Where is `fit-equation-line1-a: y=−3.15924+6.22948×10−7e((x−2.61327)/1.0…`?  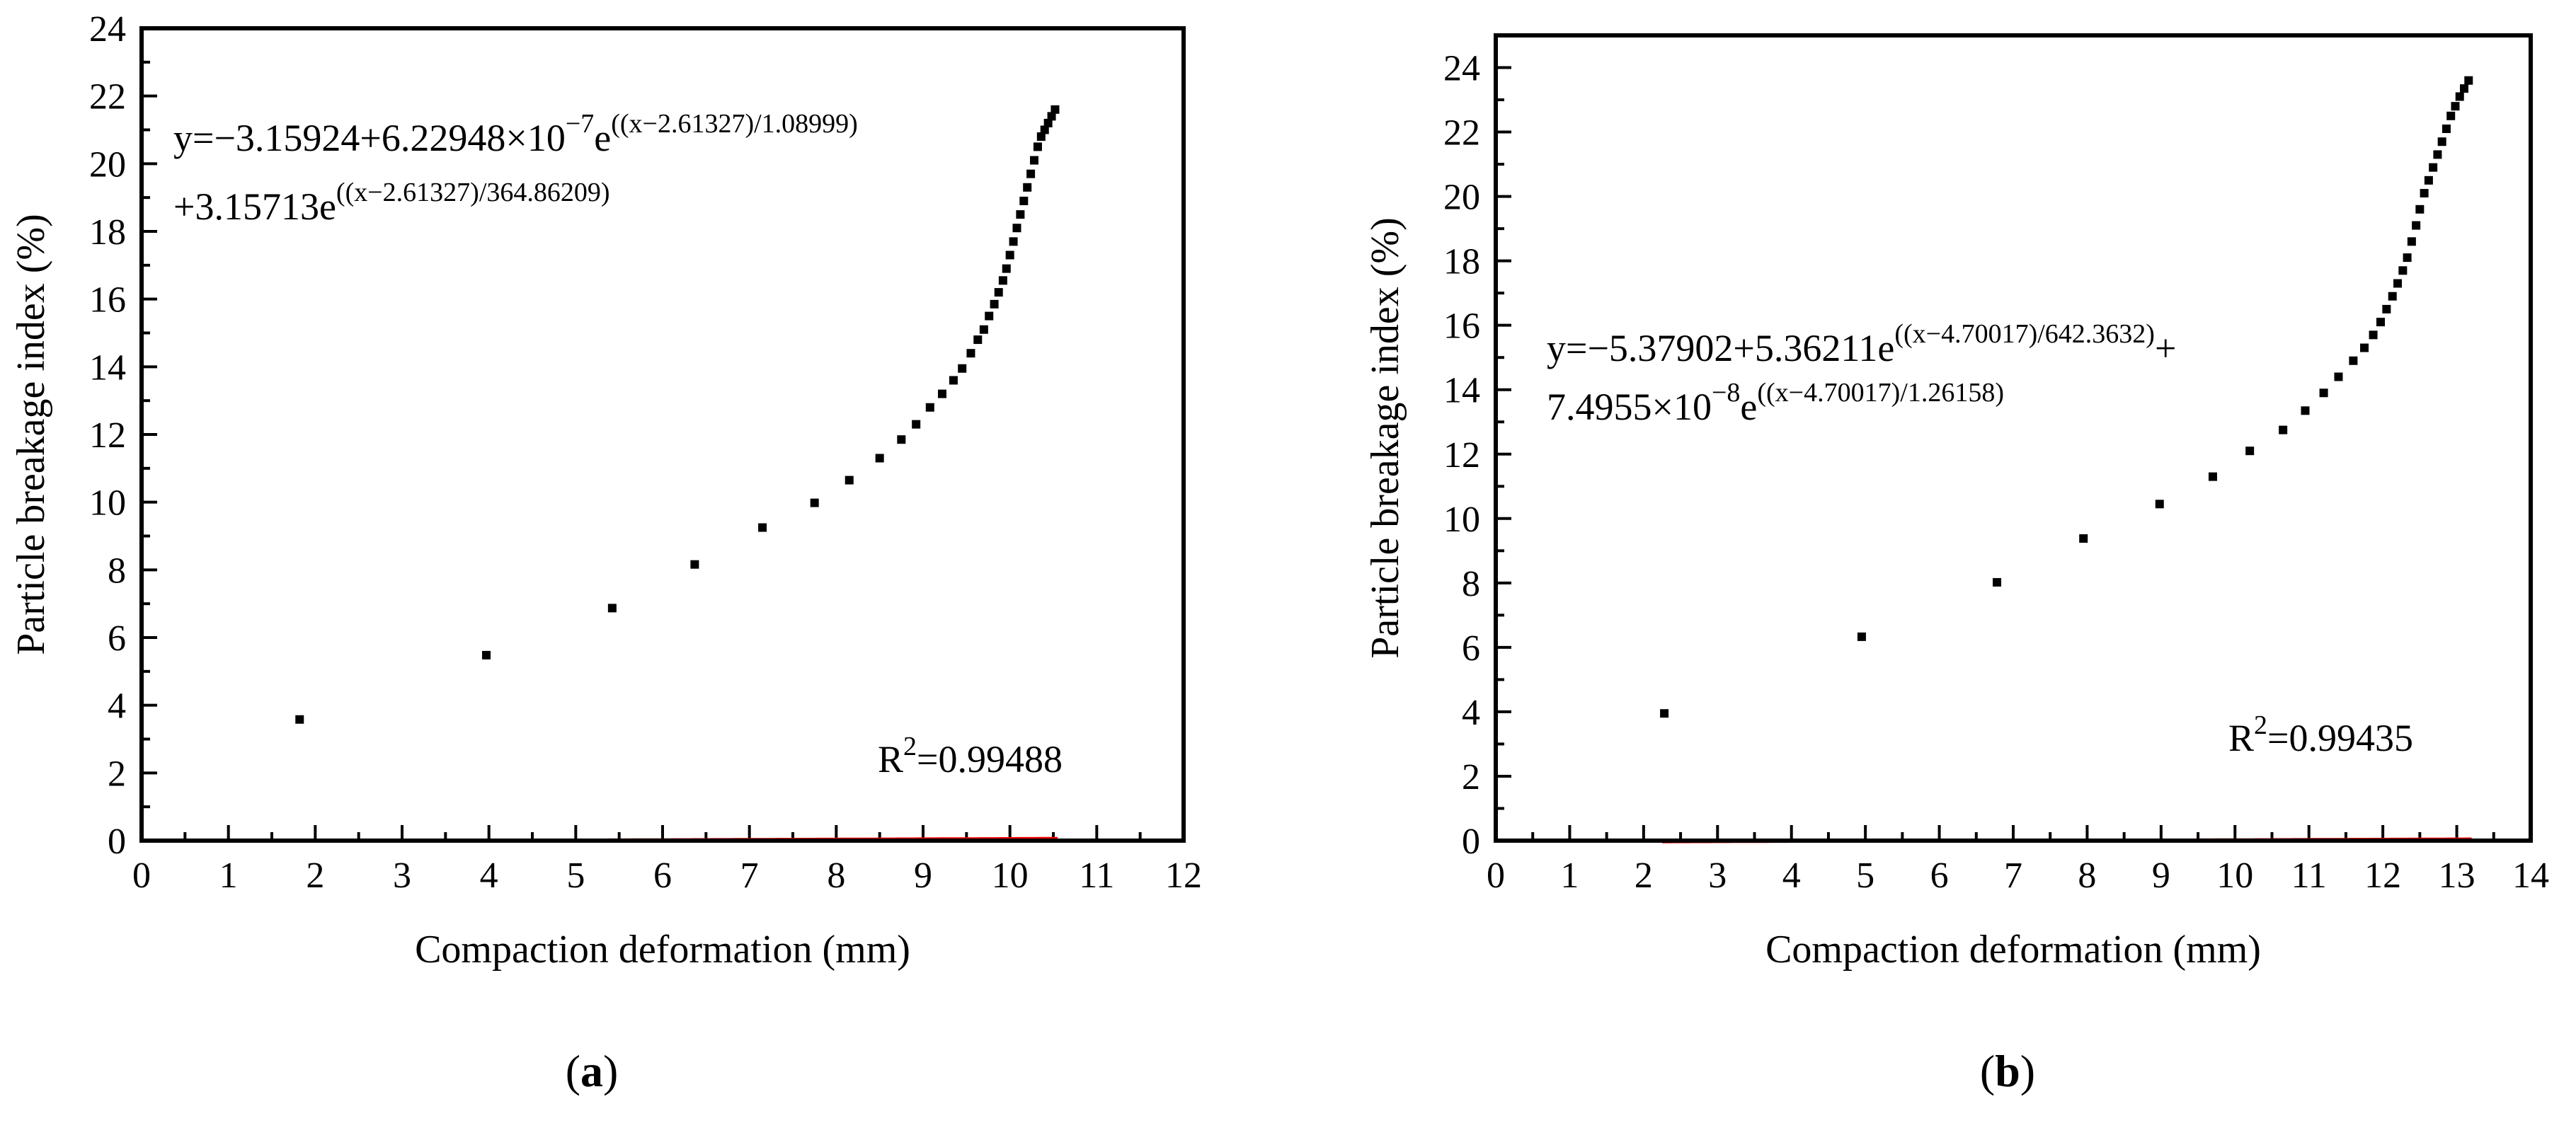 fit-equation-line1-a: y=−3.15924+6.22948×10−7e((x−2.61327)/1.0… is located at coordinates (515, 134).